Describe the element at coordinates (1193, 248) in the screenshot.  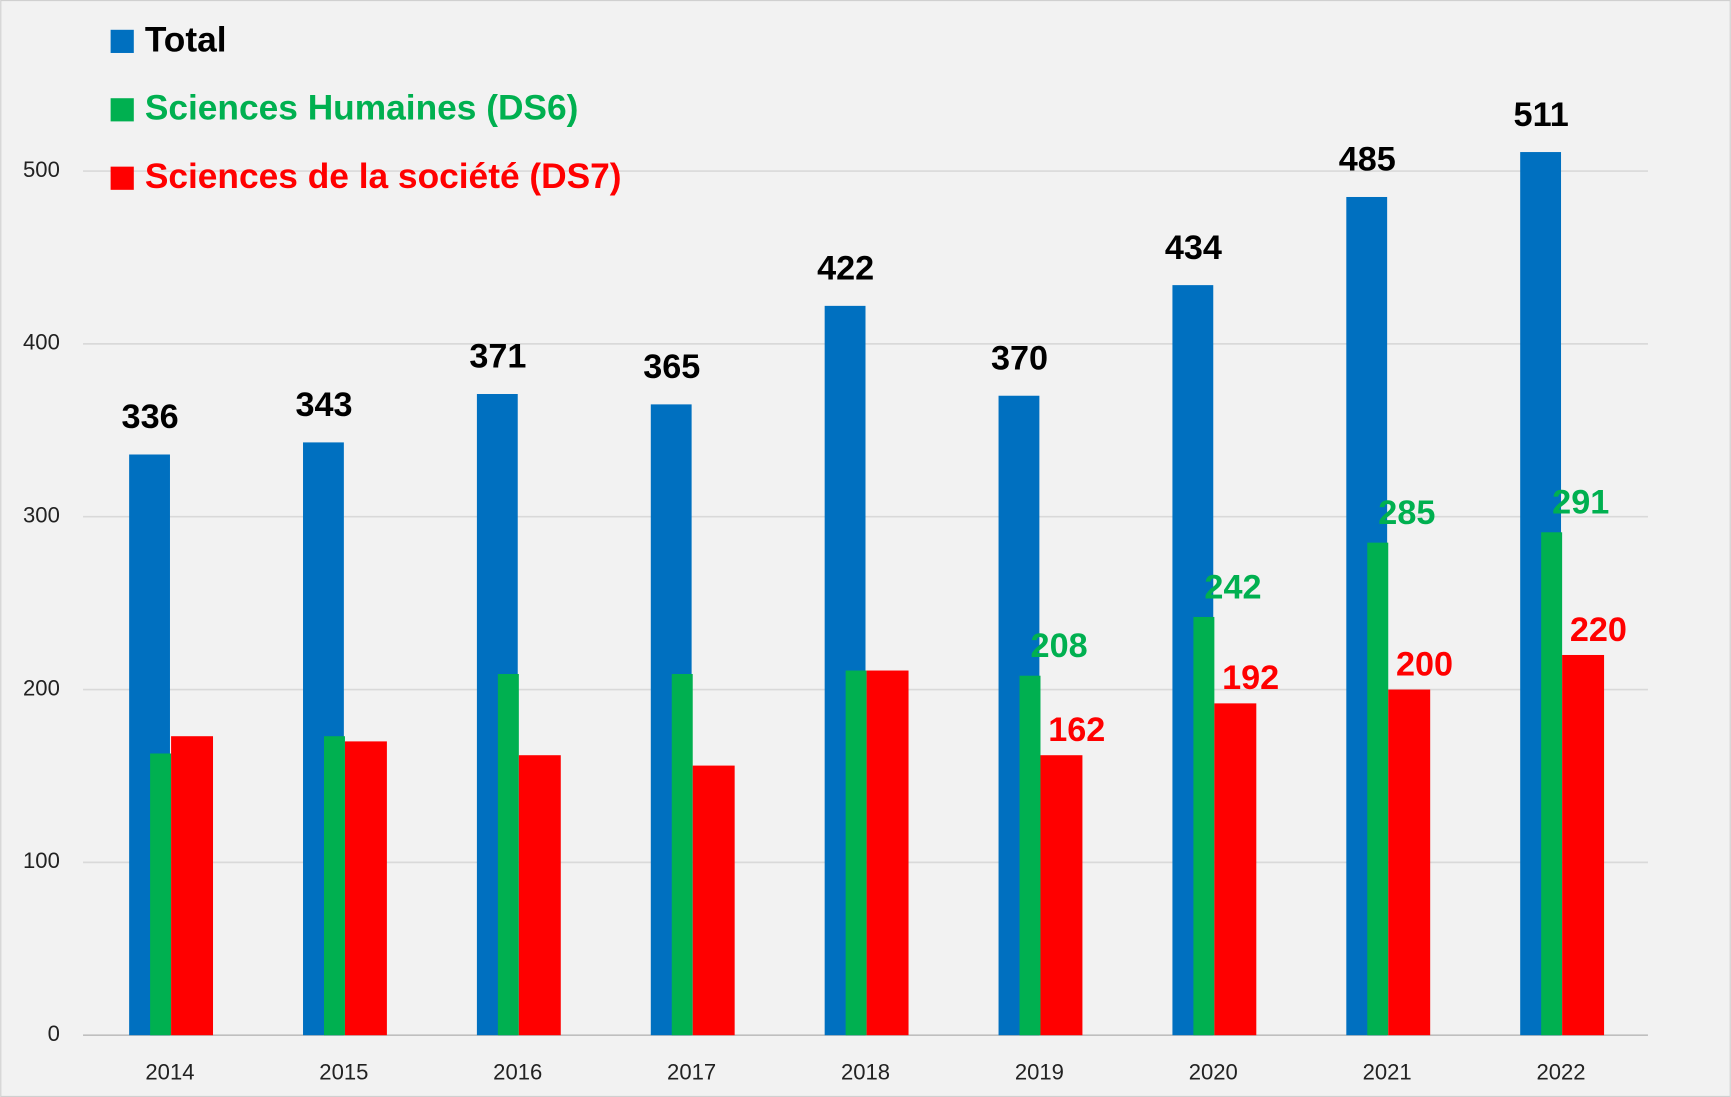
I see `data-label: 434` at that location.